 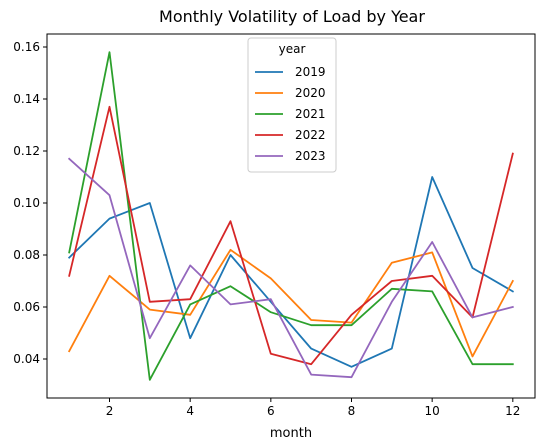 I want to click on y-tick-label: 0.08, so click(x=26, y=255).